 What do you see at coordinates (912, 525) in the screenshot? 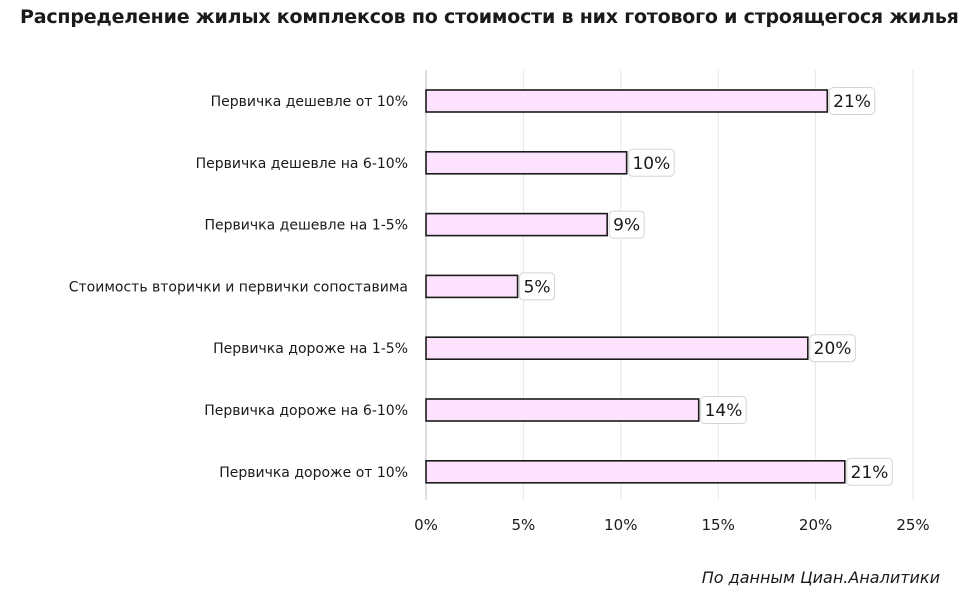
I see `x-tick-label: 25%` at bounding box center [912, 525].